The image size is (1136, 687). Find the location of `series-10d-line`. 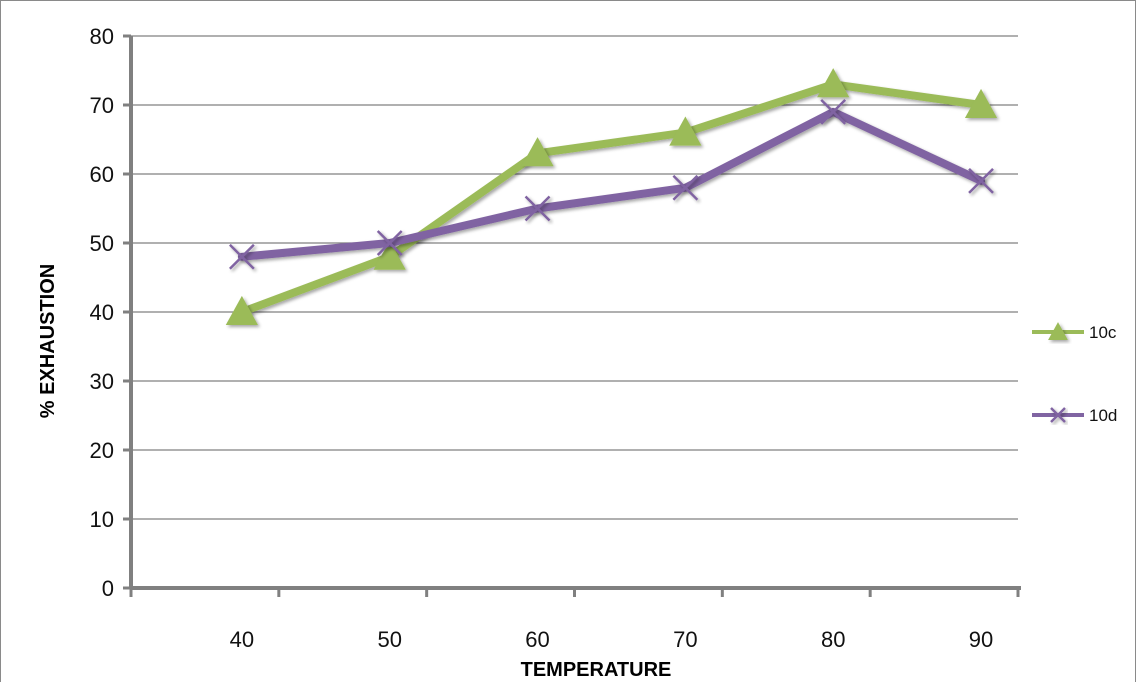

series-10d-line is located at coordinates (611, 184).